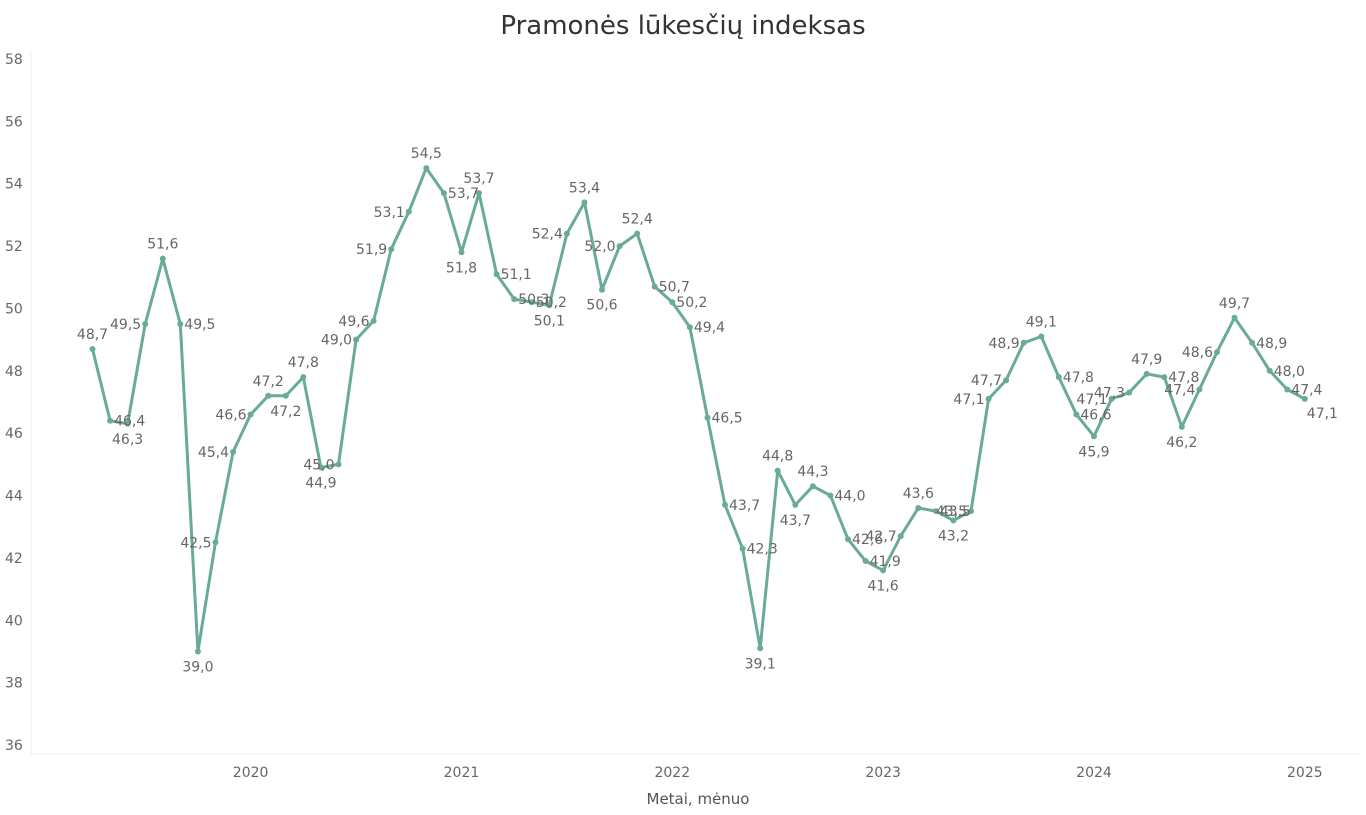  What do you see at coordinates (389, 213) in the screenshot?
I see `data-label: 53,1` at bounding box center [389, 213].